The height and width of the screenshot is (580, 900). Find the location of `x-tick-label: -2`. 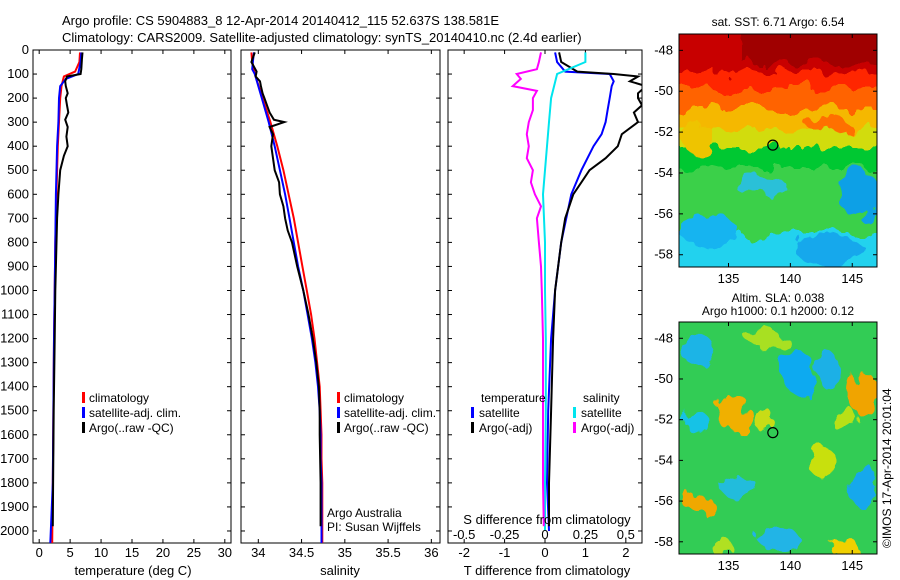

x-tick-label: -2 is located at coordinates (464, 552).